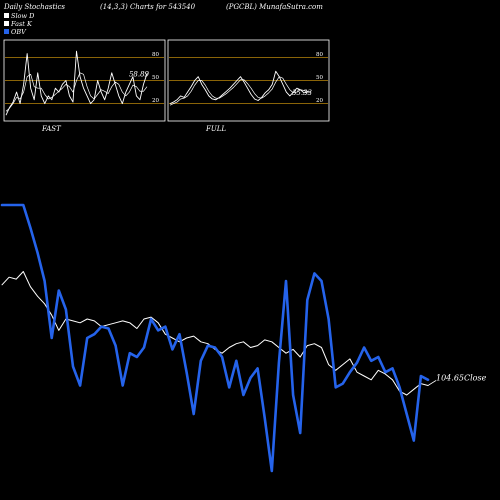 The image size is (500, 500). What do you see at coordinates (34, 7) in the screenshot?
I see `header-left-text: Daily Stochastics` at bounding box center [34, 7].